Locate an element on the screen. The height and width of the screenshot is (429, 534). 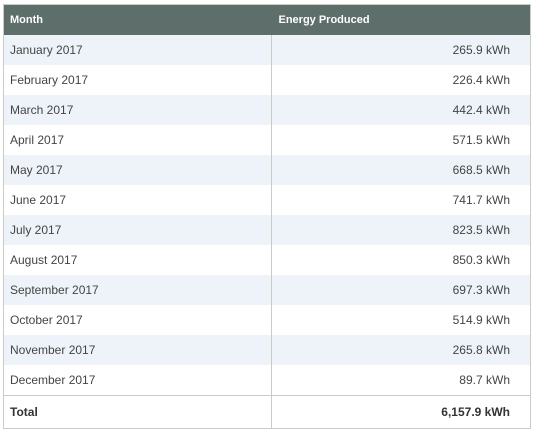
month-cell: August 2017 is located at coordinates (137, 260).